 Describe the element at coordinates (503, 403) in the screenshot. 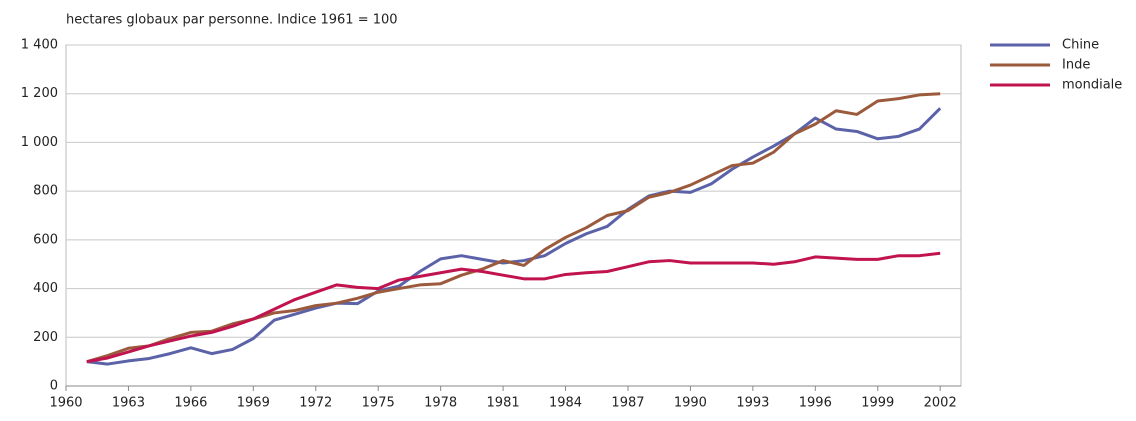

I see `x-tick-label: 1981` at that location.